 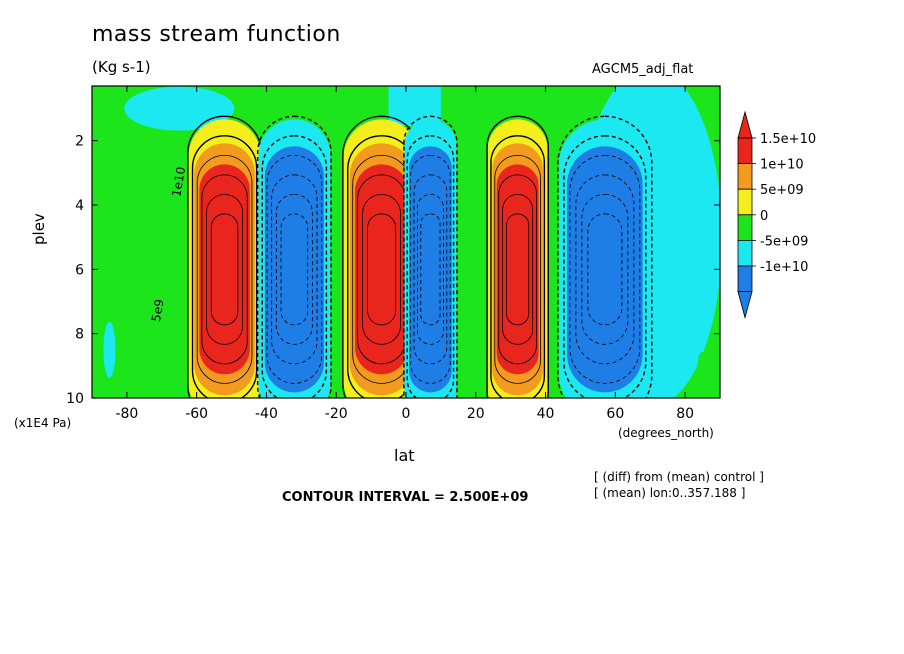 I want to click on colorbar-label: 5e+09, so click(x=782, y=190).